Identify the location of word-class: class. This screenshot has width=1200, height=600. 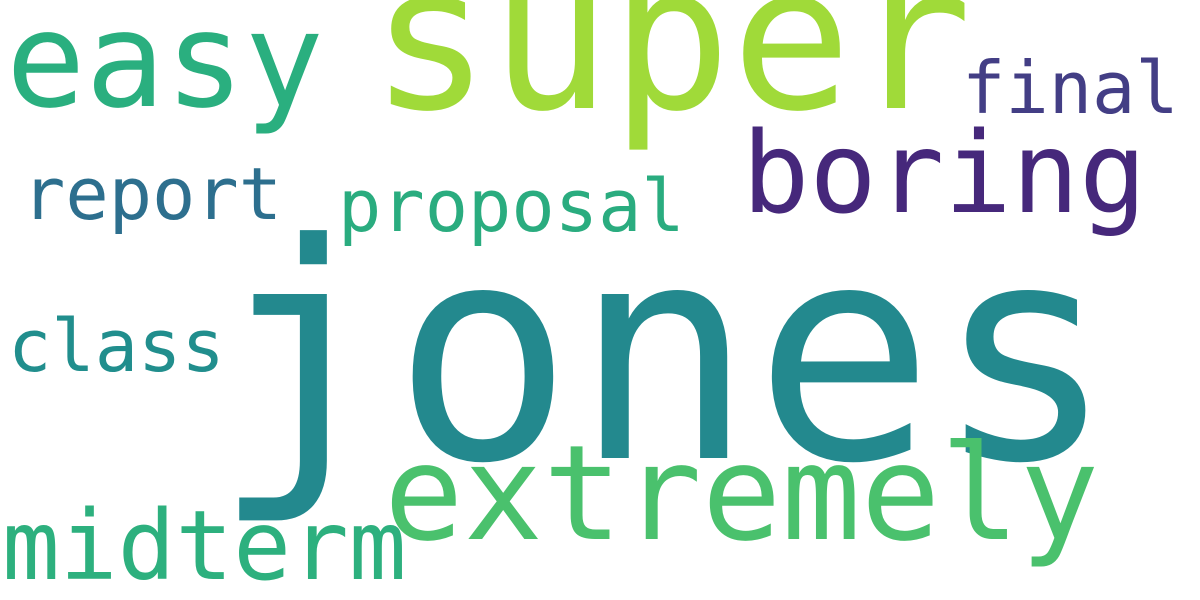
(116, 346).